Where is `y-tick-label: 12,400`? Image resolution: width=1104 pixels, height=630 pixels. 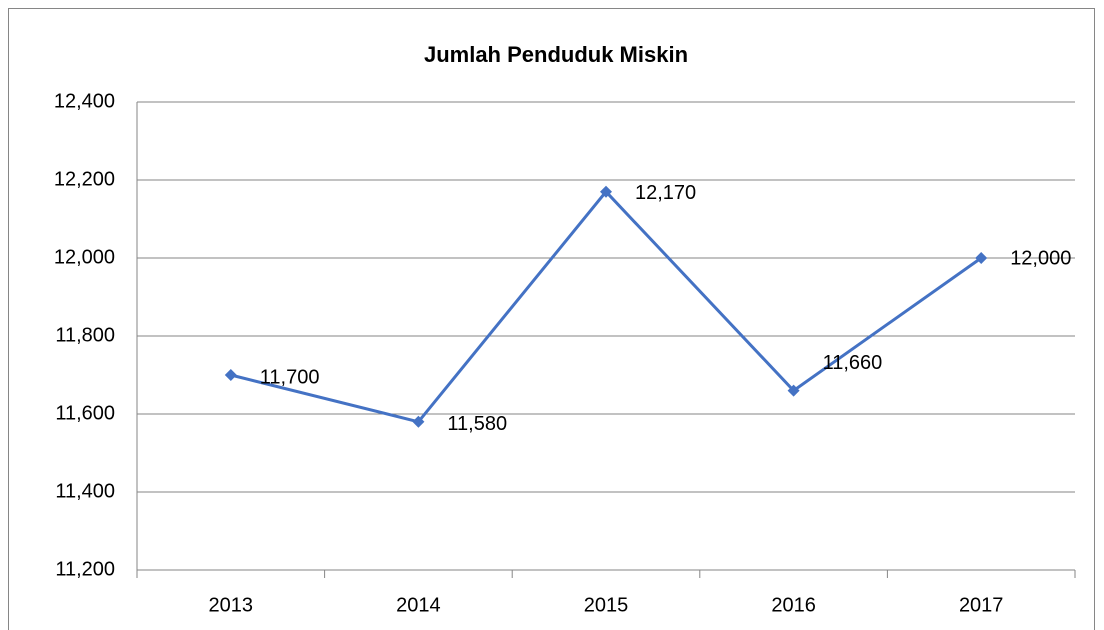 y-tick-label: 12,400 is located at coordinates (84, 101).